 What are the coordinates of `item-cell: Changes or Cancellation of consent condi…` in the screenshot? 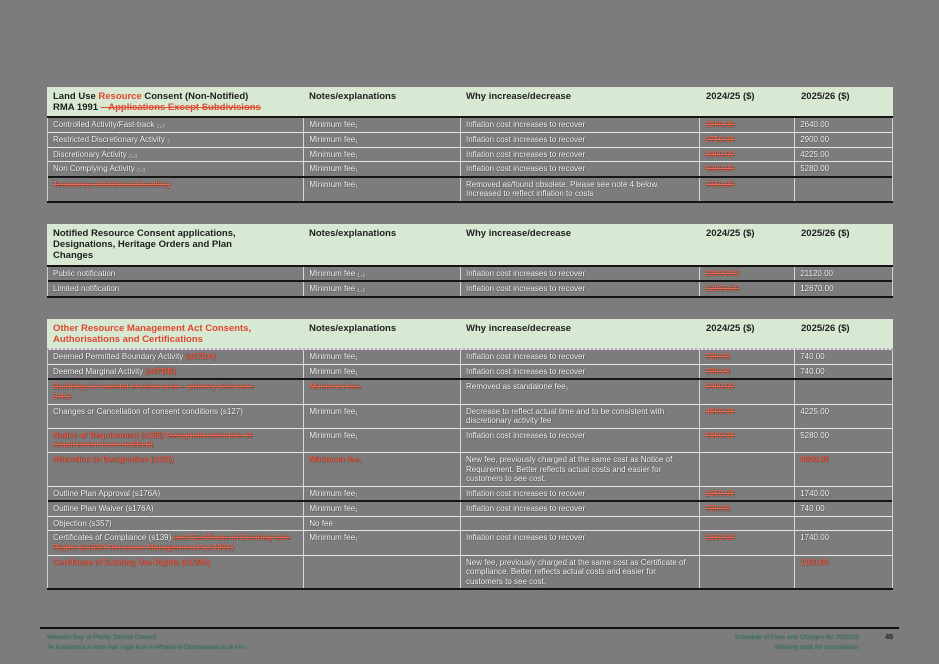 It's located at (175, 416).